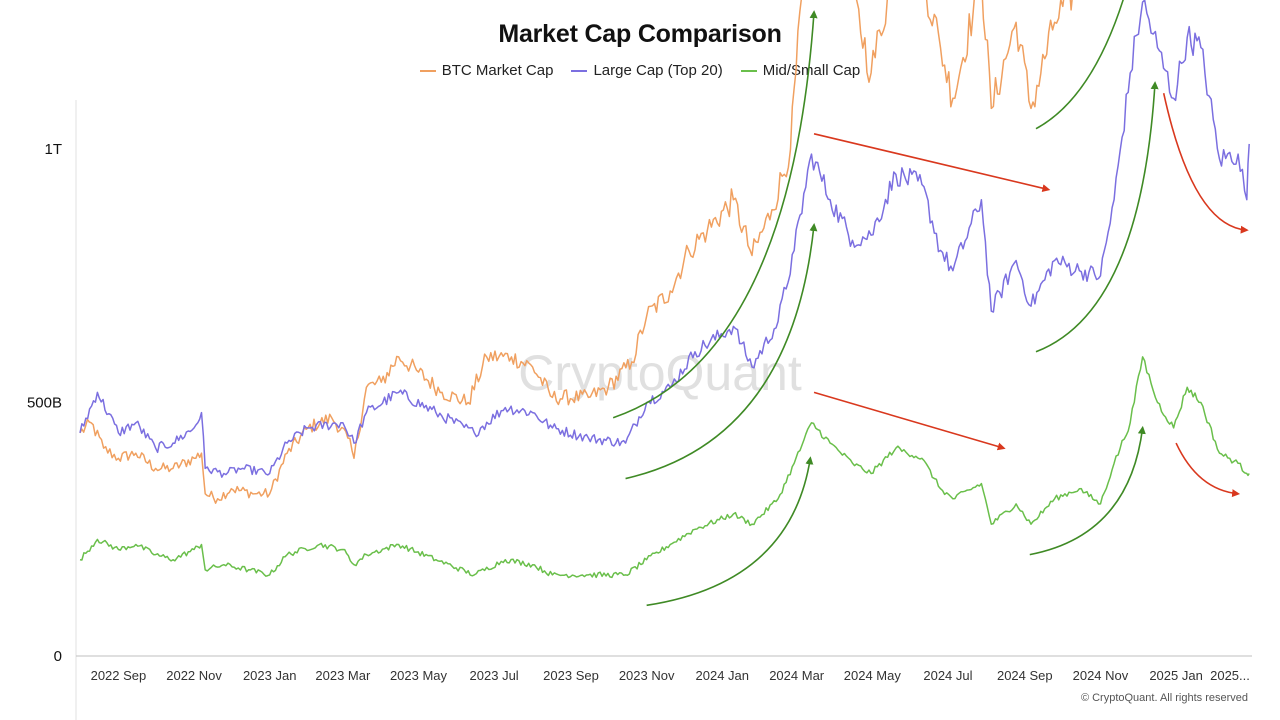 The height and width of the screenshot is (720, 1280). Describe the element at coordinates (640, 34) in the screenshot. I see `chart-title: Market Cap Comparison` at that location.